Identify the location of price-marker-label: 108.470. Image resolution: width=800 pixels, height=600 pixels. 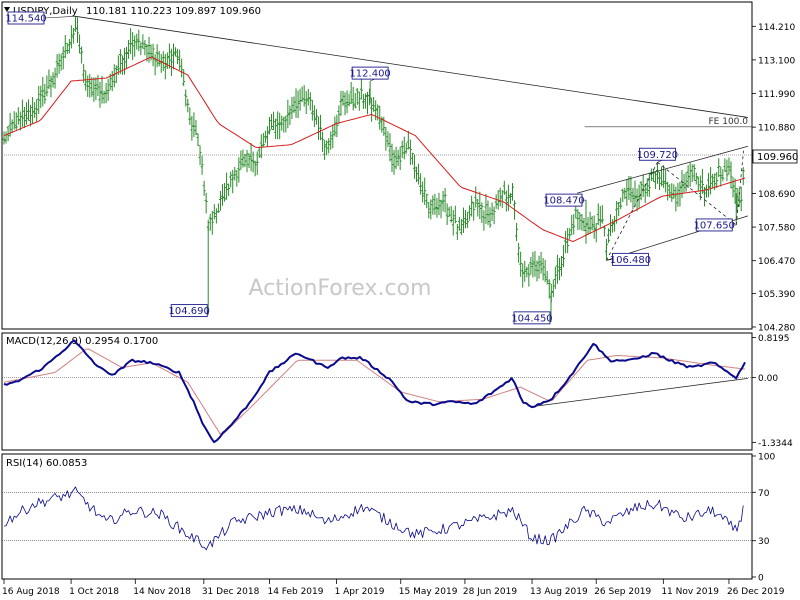
(565, 200).